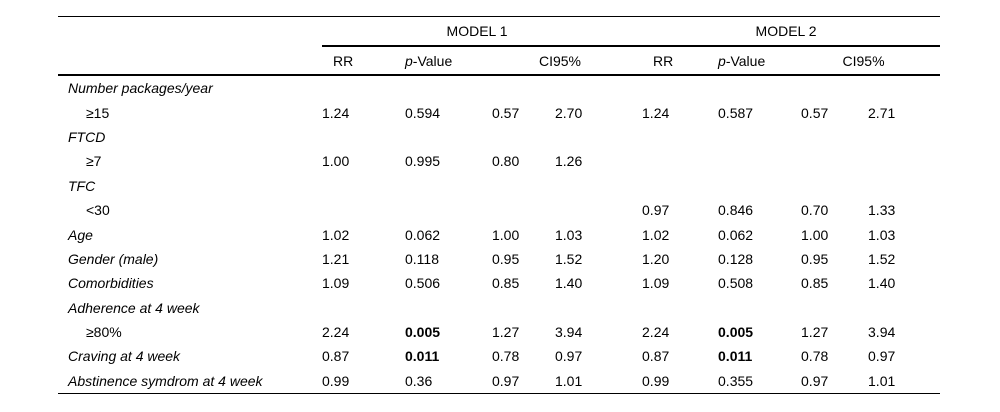 This screenshot has height=412, width=1000. What do you see at coordinates (815, 332) in the screenshot?
I see `cell-m2-ci-lower: 1.27` at bounding box center [815, 332].